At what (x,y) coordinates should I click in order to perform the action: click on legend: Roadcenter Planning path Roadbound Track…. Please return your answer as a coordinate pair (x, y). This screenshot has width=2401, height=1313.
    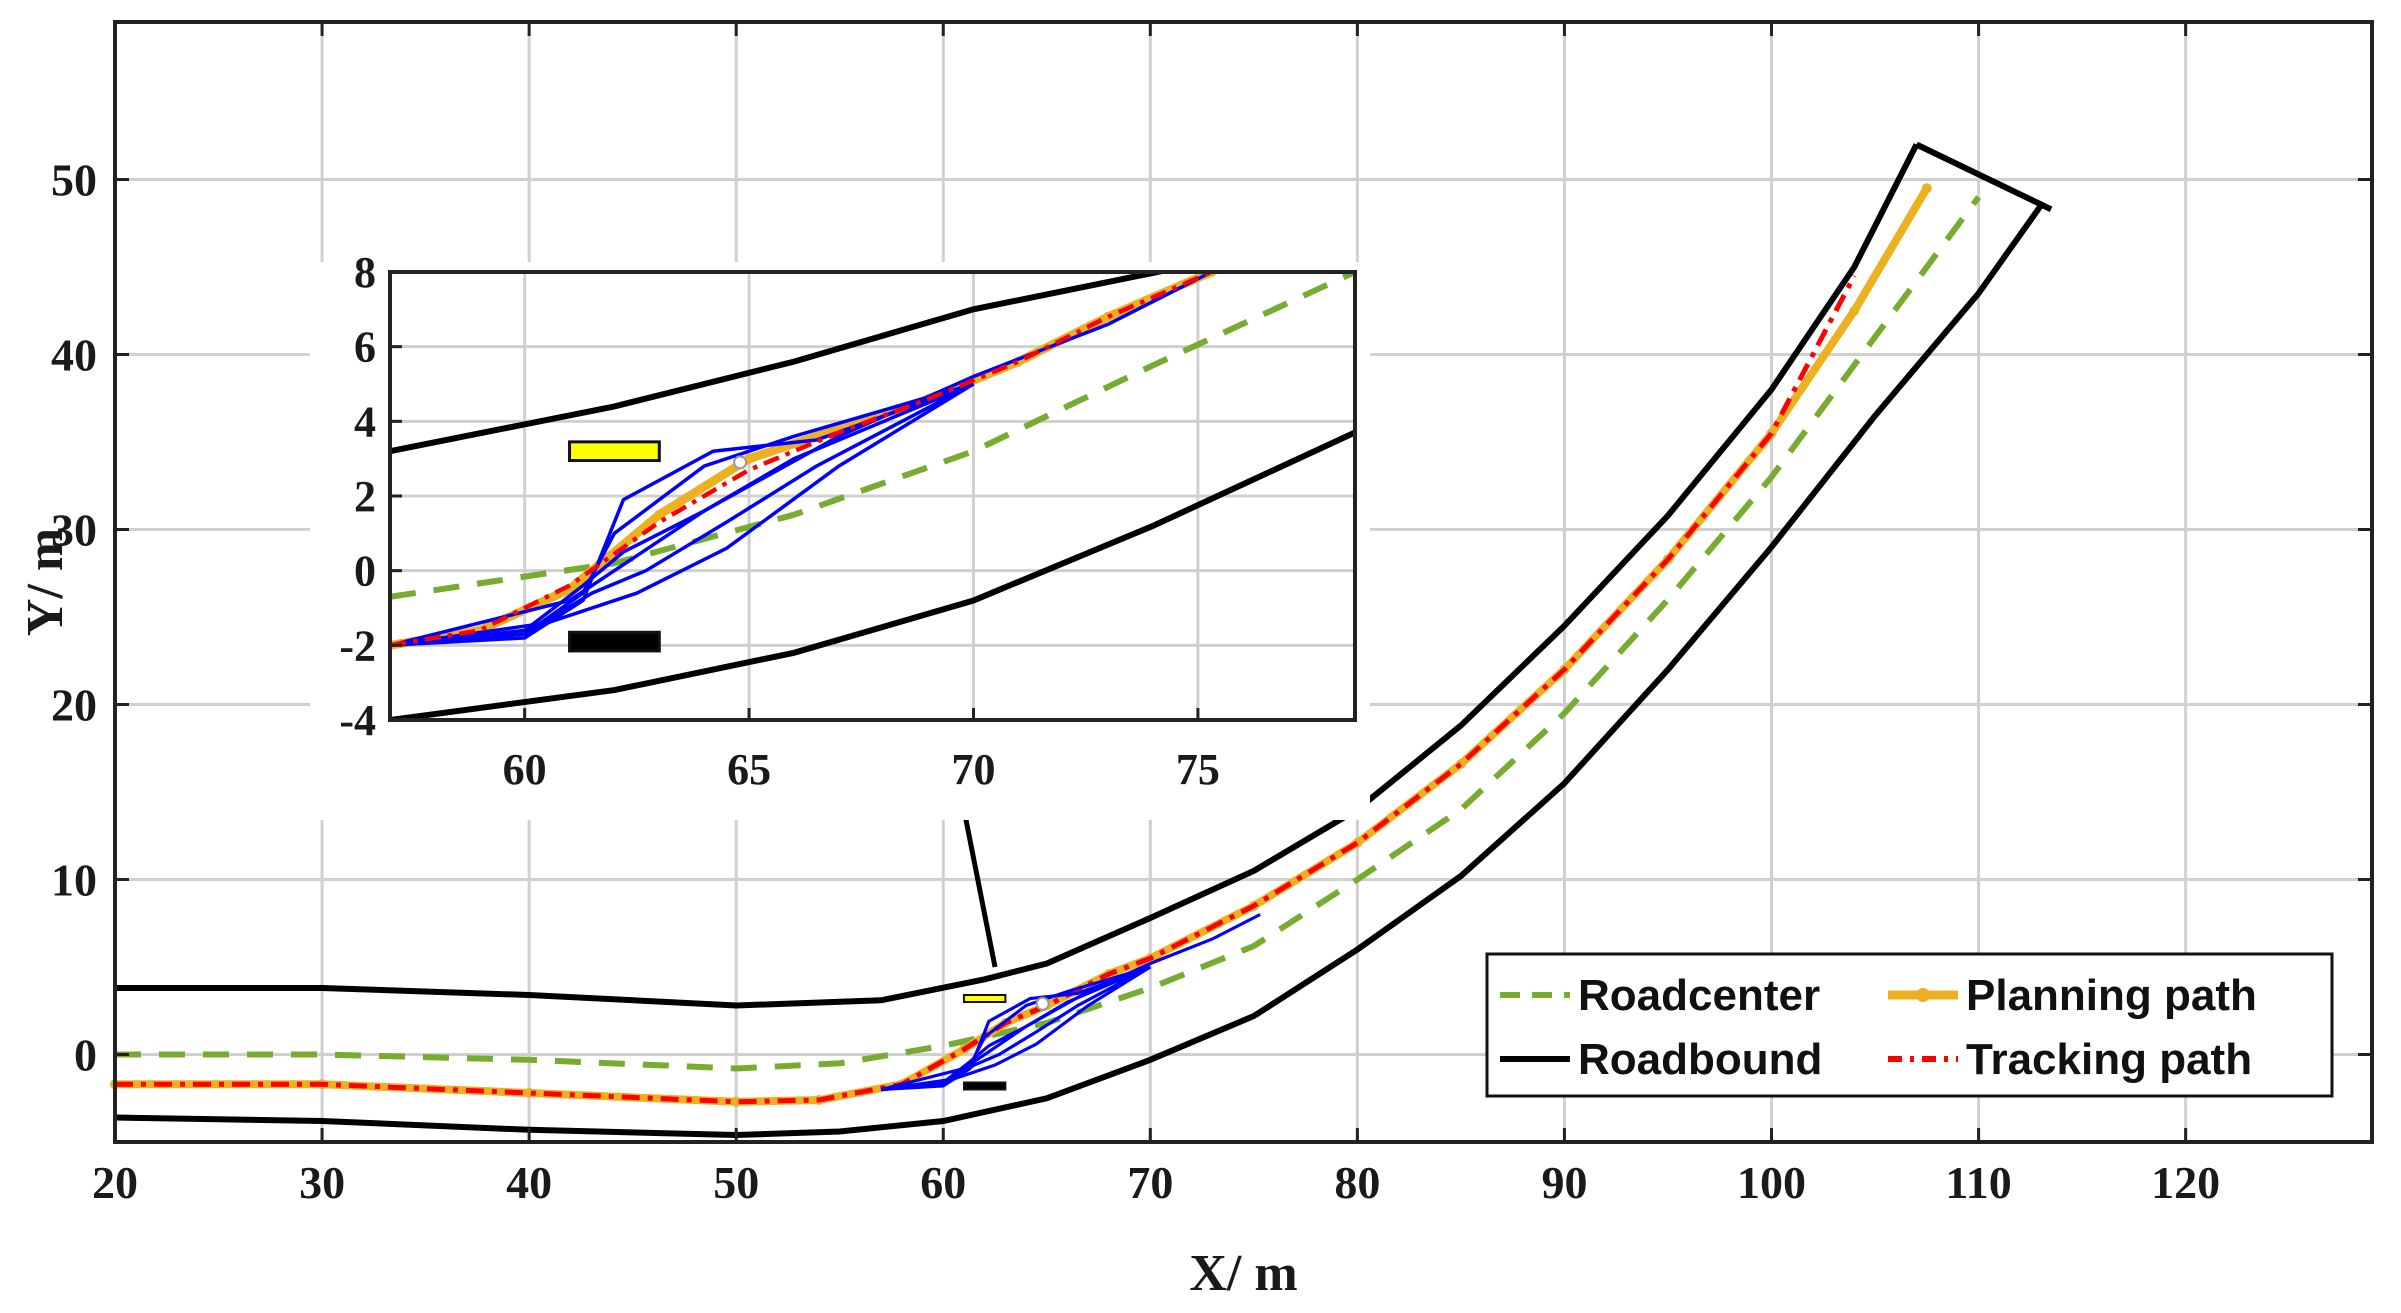
    Looking at the image, I should click on (1909, 1025).